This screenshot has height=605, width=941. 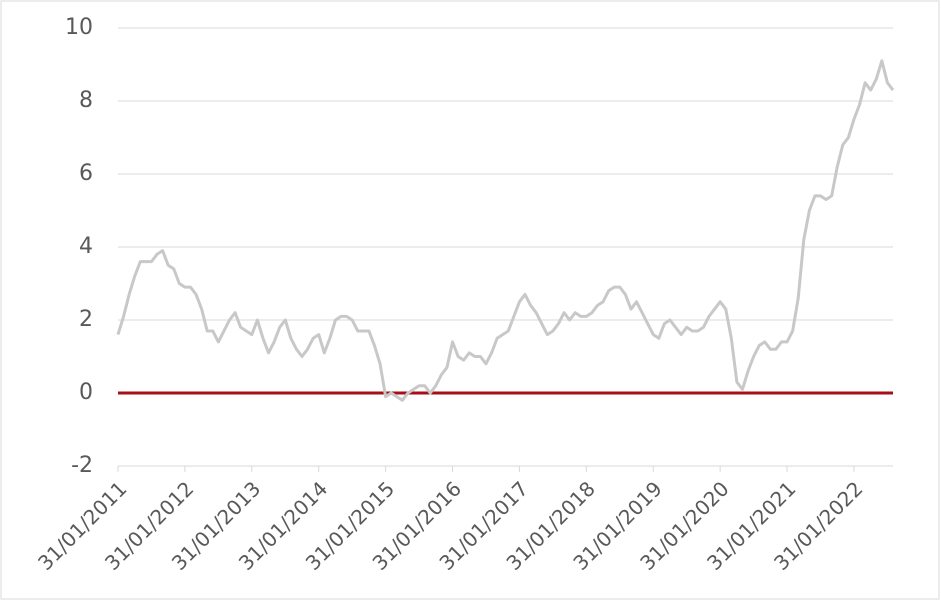 I want to click on y-tick-label: 4, so click(x=86, y=246).